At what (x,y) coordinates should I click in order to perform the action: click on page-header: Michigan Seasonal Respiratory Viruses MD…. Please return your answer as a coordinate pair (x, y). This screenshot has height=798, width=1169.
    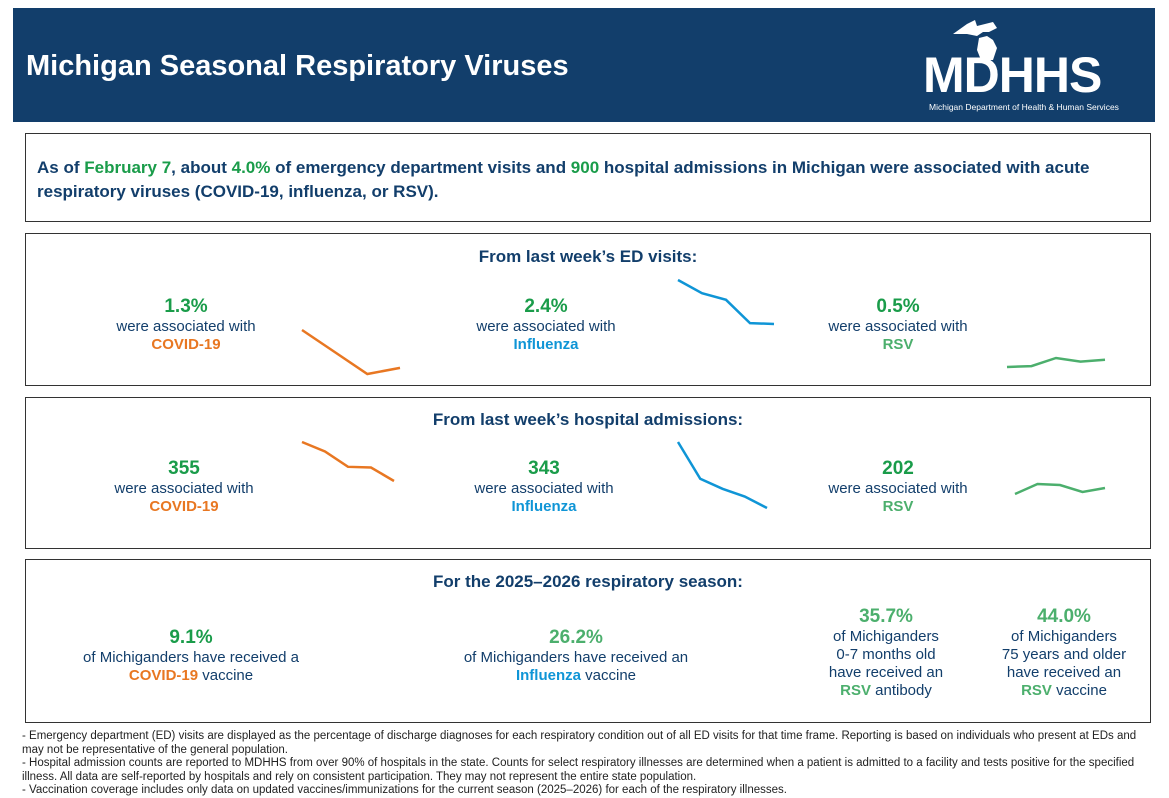
    Looking at the image, I should click on (584, 65).